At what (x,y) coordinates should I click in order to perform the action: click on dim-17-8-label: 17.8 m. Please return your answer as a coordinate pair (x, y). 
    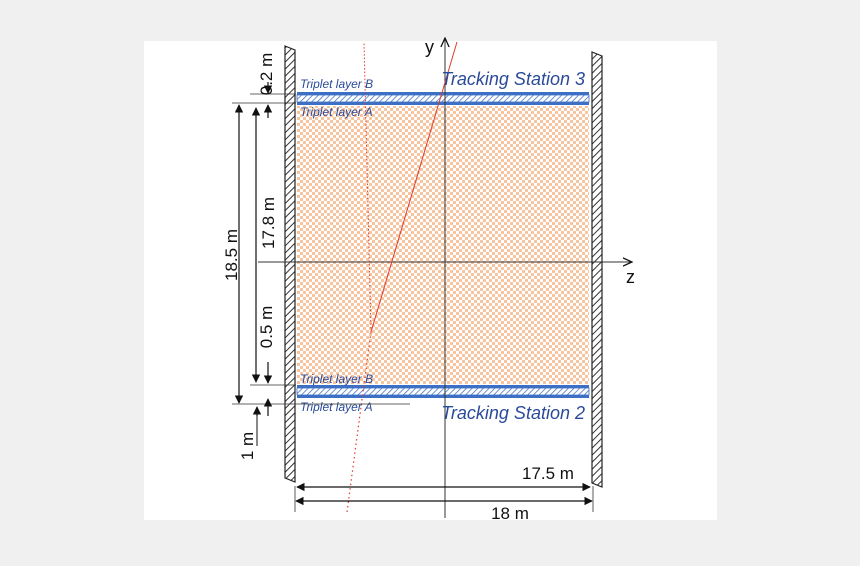
    Looking at the image, I should click on (268, 223).